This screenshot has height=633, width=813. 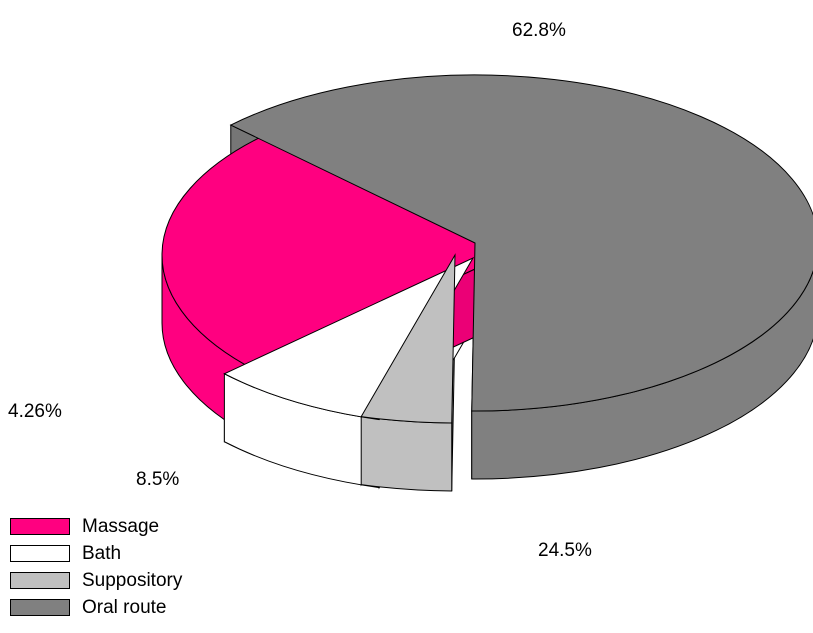 I want to click on data-label-massage: 24.5%, so click(x=565, y=550).